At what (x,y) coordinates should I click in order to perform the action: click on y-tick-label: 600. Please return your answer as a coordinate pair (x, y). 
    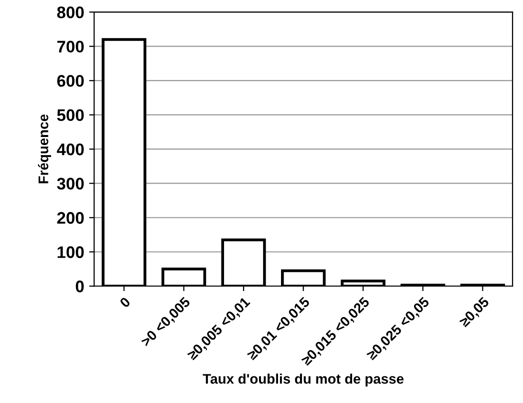
    Looking at the image, I should click on (70, 81).